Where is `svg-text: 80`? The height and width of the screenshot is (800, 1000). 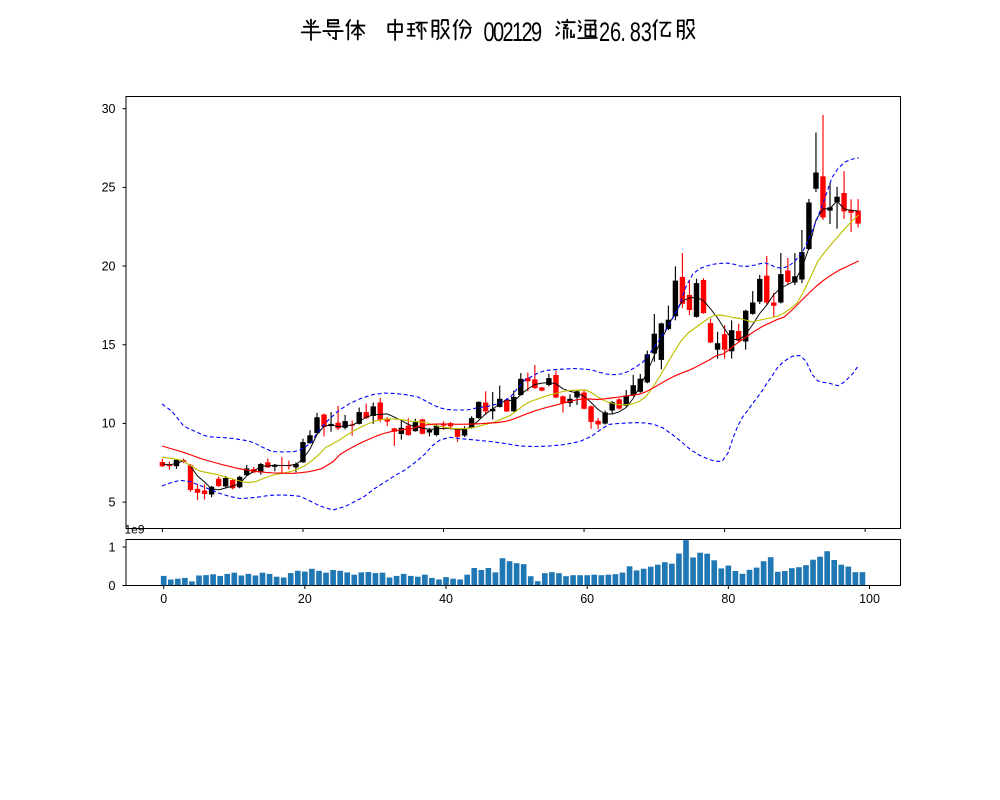
svg-text: 80 is located at coordinates (728, 599).